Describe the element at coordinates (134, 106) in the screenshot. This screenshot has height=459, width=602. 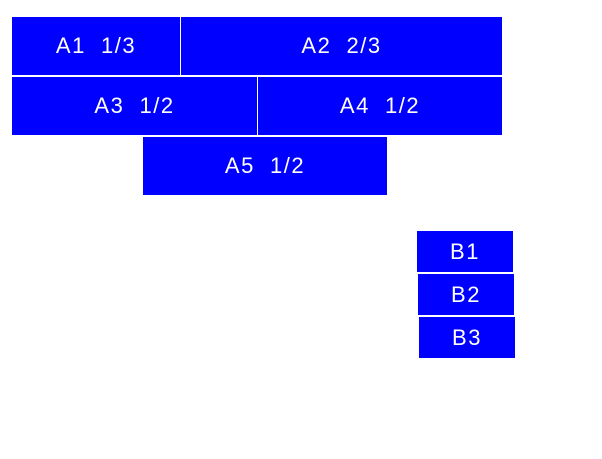
I see `box-a3: A3 1/2` at that location.